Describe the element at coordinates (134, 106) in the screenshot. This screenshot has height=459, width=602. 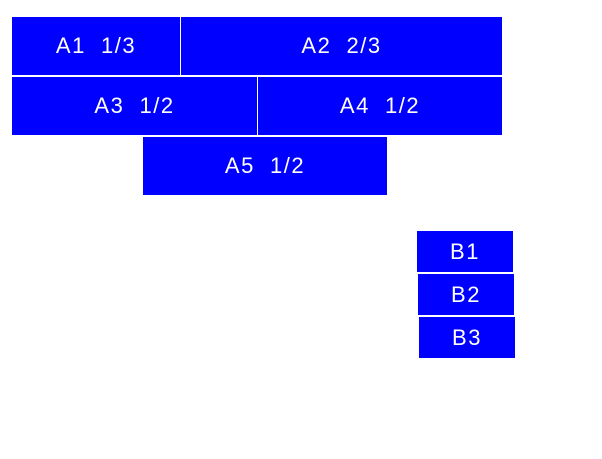
I see `box-a3: A3 1/2` at that location.